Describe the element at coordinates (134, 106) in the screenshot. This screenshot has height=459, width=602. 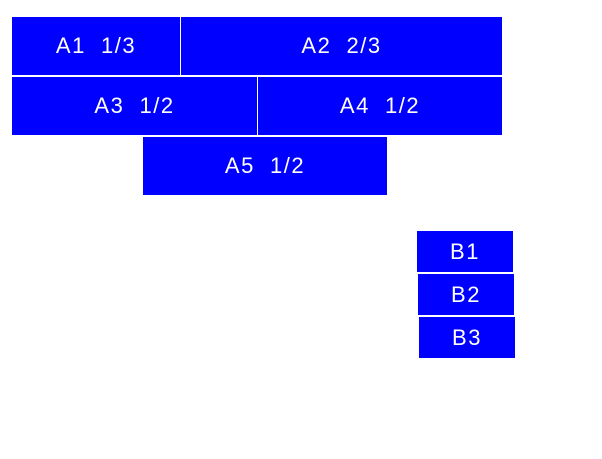
I see `box-a3: A3 1/2` at that location.